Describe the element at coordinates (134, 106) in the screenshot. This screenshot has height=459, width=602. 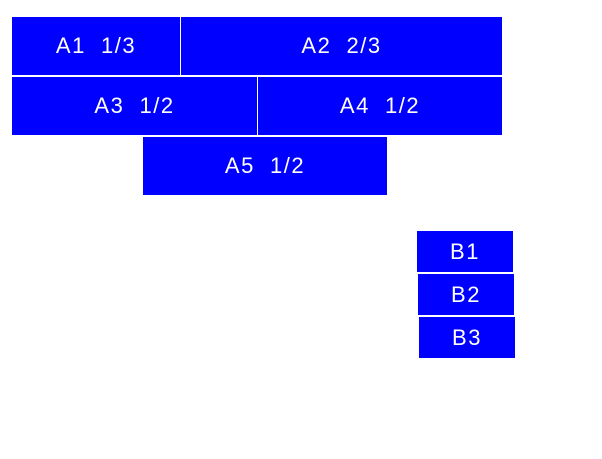
I see `box-a3: A3 1/2` at that location.